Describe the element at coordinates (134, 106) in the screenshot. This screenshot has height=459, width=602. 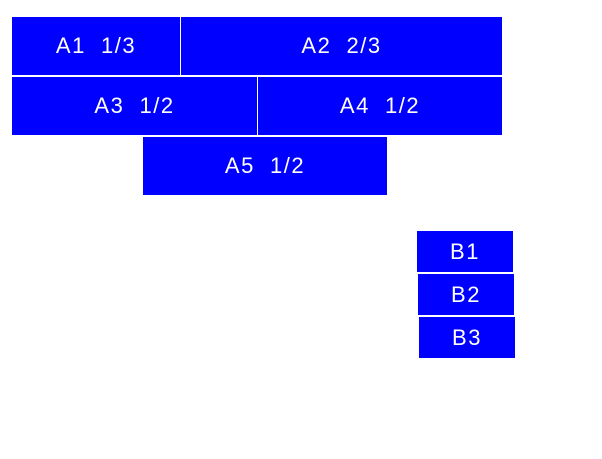
I see `box-a3: A3 1/2` at that location.